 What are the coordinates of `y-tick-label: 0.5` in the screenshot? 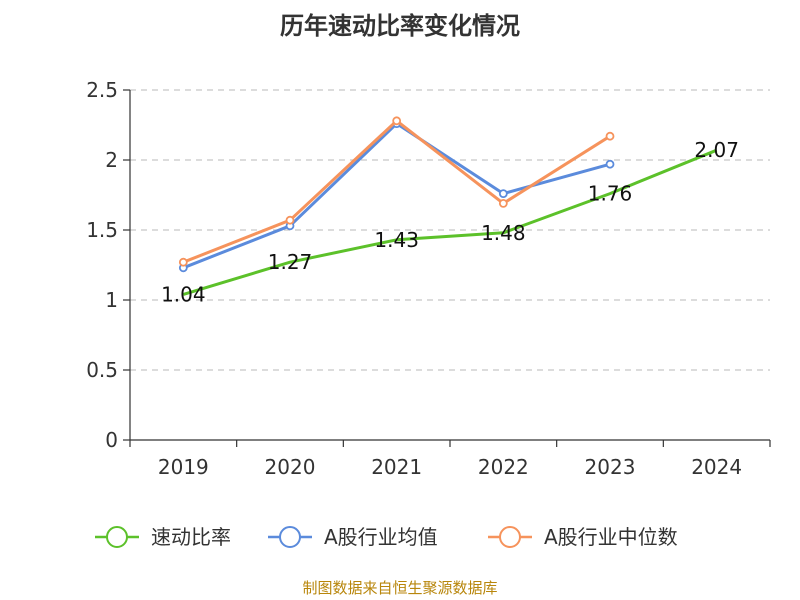 It's located at (102, 370).